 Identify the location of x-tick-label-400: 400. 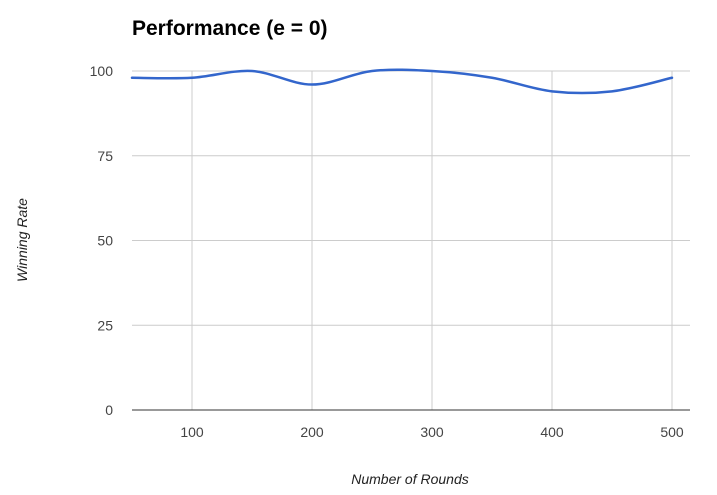
(552, 432).